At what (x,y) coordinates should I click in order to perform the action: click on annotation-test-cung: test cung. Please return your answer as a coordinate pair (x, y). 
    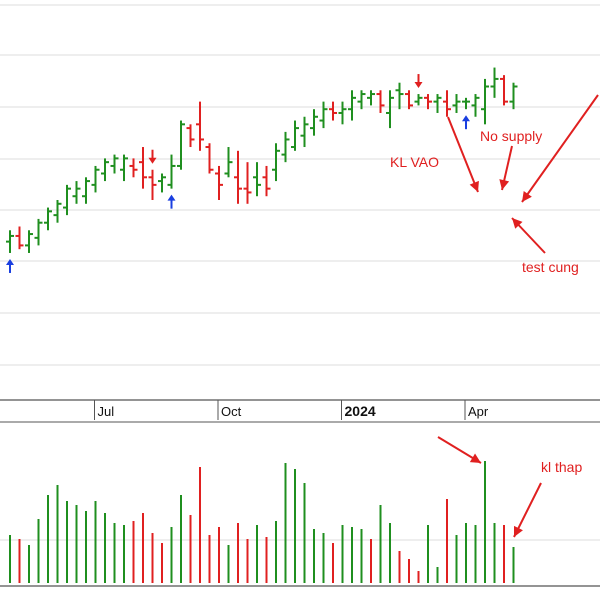
    Looking at the image, I should click on (550, 267).